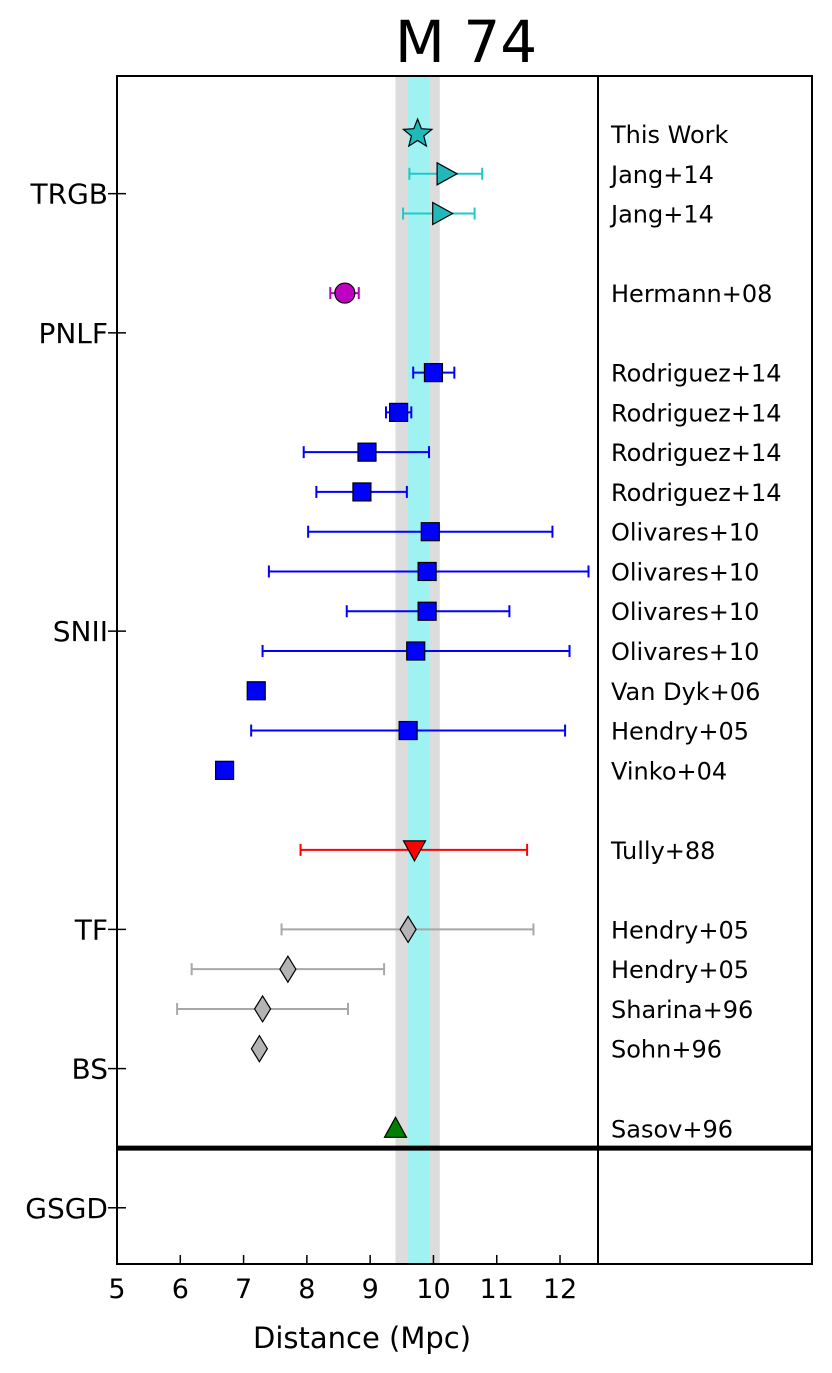  Describe the element at coordinates (80, 631) in the screenshot. I see `method-label: SNII` at that location.